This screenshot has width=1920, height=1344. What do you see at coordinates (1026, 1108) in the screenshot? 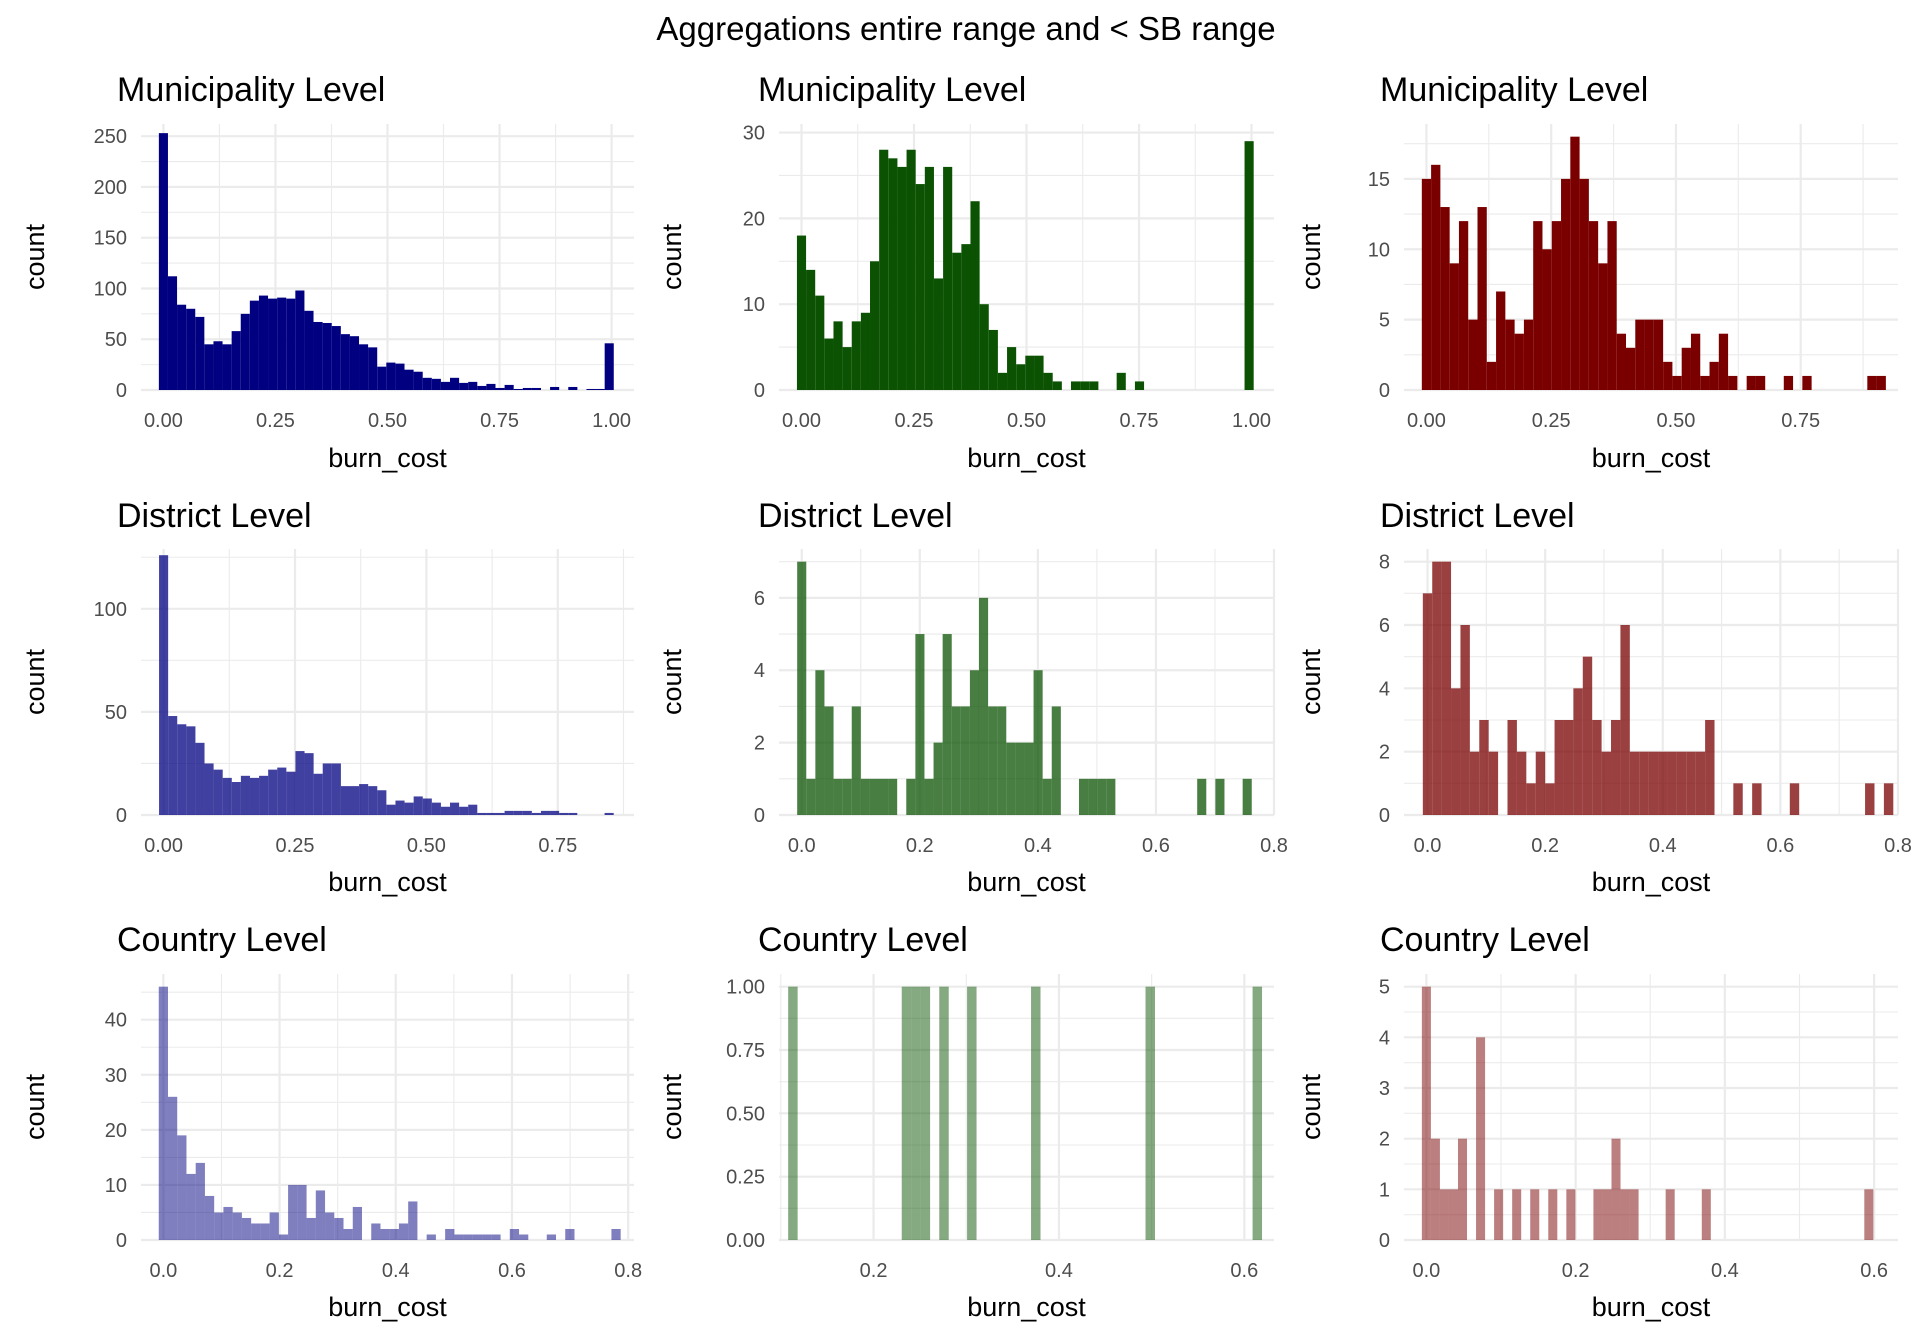
I see `gridlines` at bounding box center [1026, 1108].